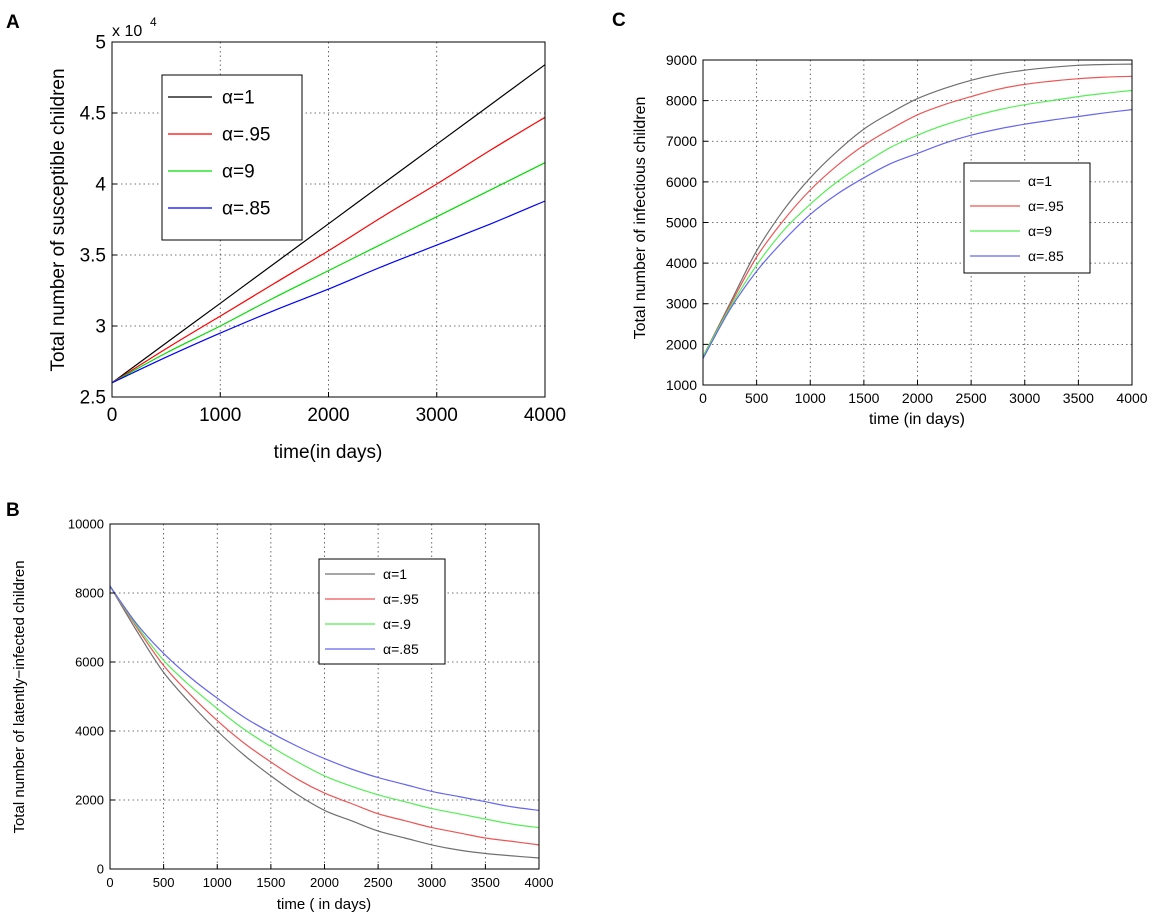 Image resolution: width=1170 pixels, height=923 pixels. I want to click on panel-b-x-tick-label-1: 500, so click(164, 882).